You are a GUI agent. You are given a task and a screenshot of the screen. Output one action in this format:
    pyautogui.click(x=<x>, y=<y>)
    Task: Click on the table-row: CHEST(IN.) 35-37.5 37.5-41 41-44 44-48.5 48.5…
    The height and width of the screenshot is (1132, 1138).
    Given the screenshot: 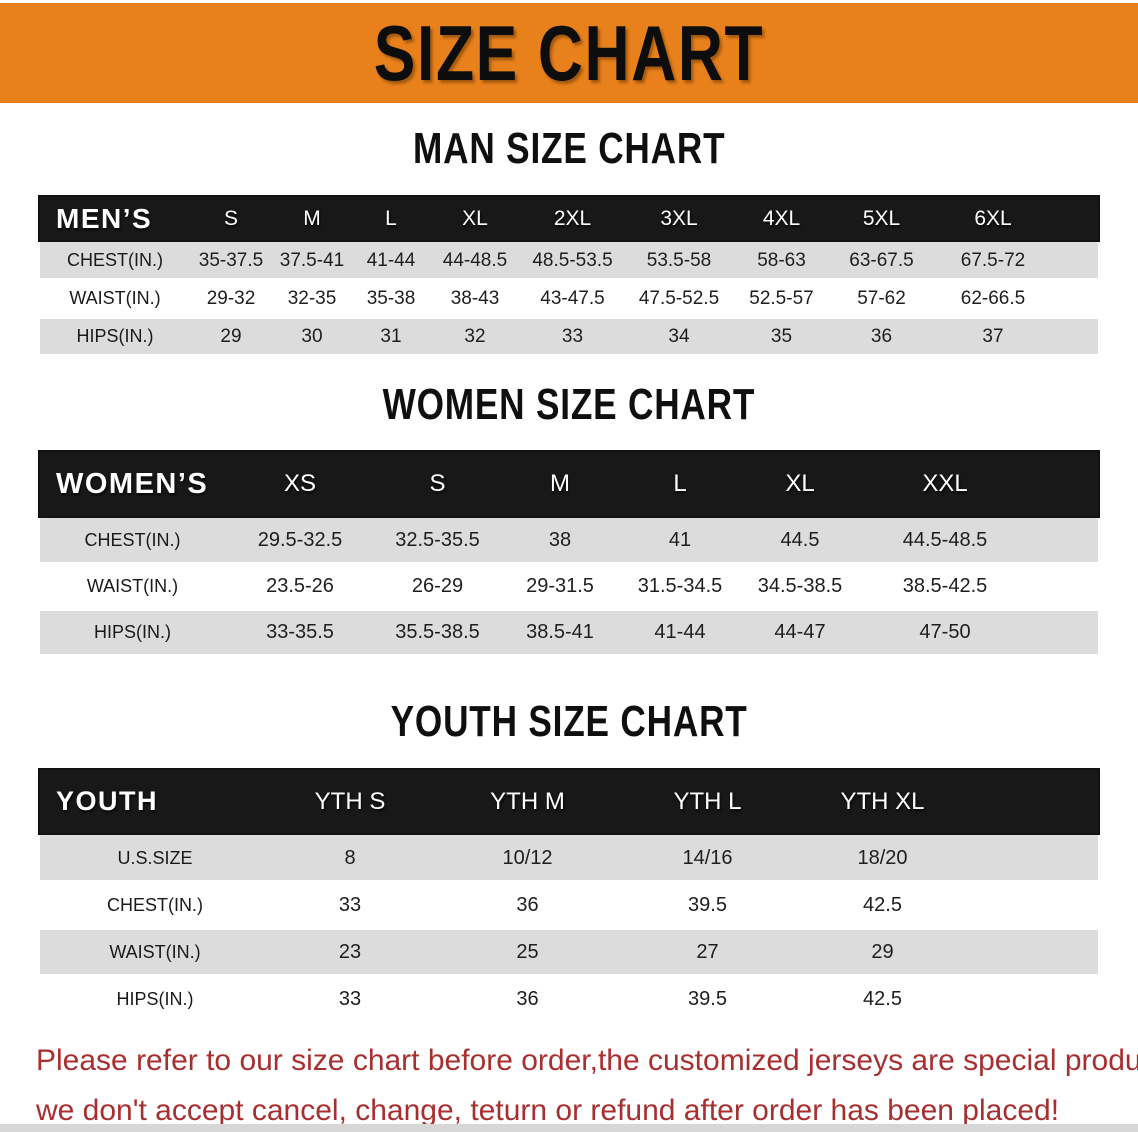 What is the action you would take?
    pyautogui.click(x=569, y=260)
    